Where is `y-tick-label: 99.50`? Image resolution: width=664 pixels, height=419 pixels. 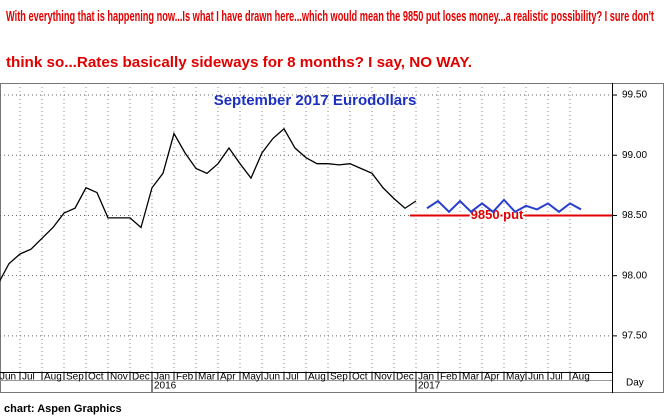
y-tick-label: 99.50 is located at coordinates (634, 95).